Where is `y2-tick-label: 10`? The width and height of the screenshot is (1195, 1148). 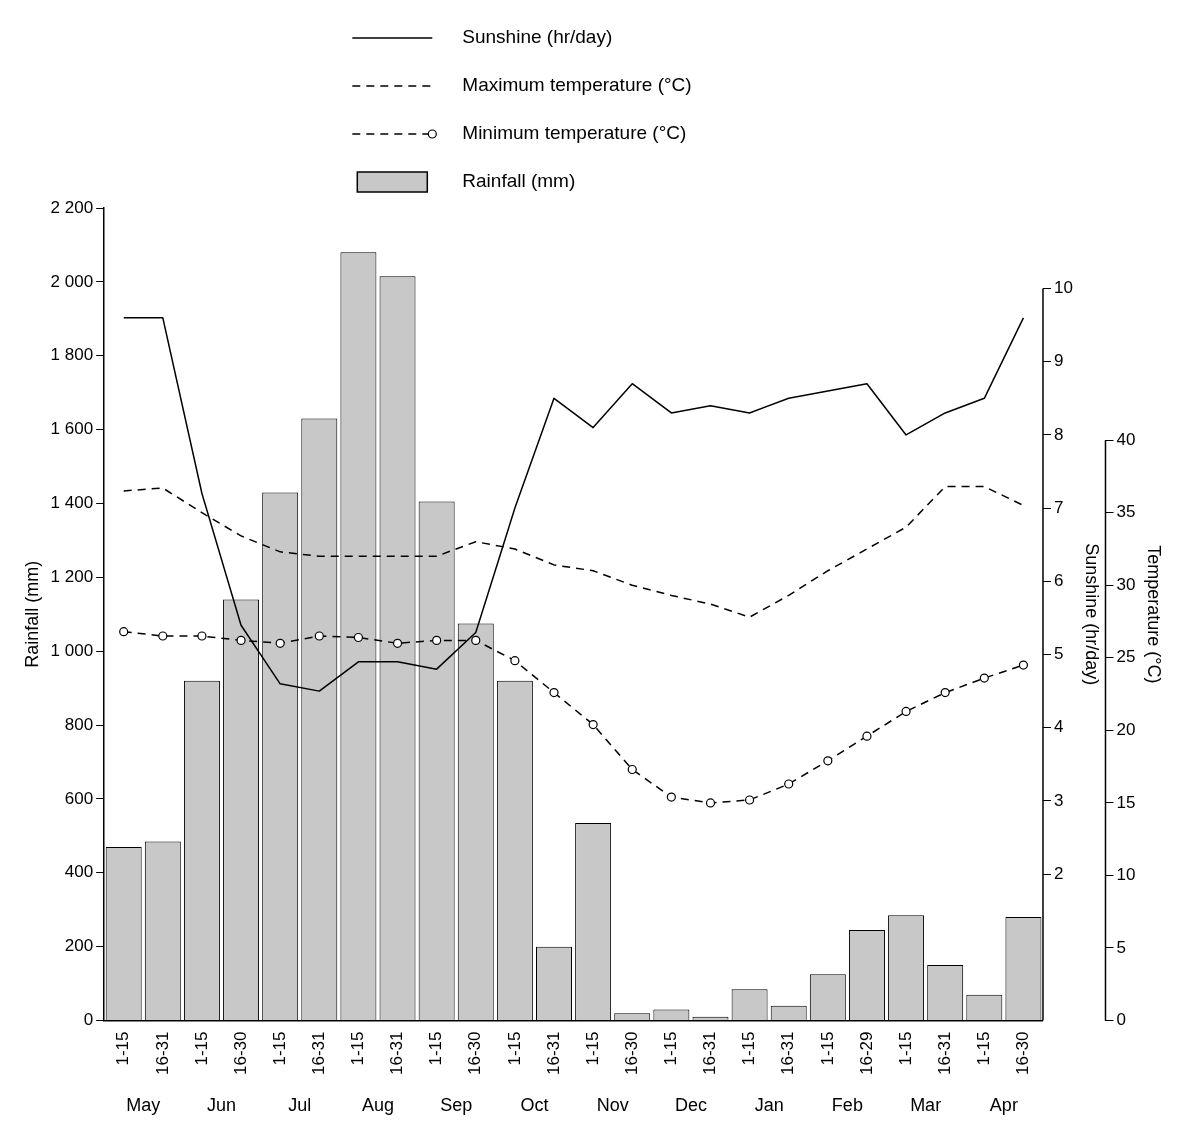
y2-tick-label: 10 is located at coordinates (1063, 288).